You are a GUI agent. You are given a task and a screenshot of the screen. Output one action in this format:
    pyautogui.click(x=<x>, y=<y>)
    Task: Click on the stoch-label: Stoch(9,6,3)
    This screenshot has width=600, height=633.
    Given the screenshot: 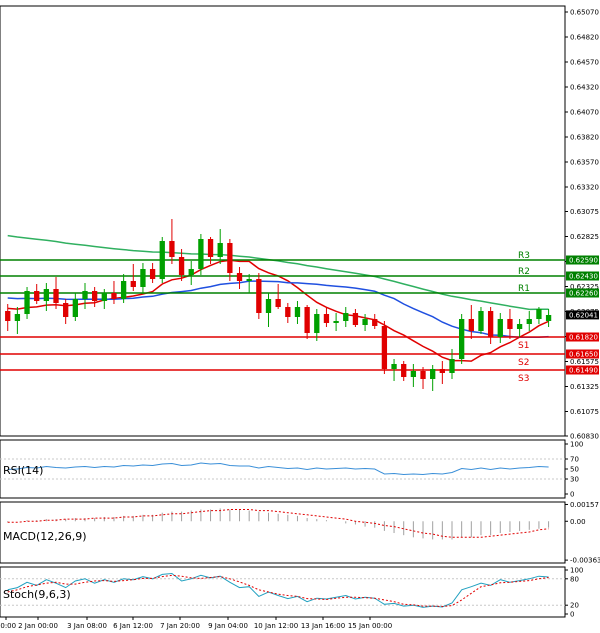 What is the action you would take?
    pyautogui.click(x=37, y=594)
    